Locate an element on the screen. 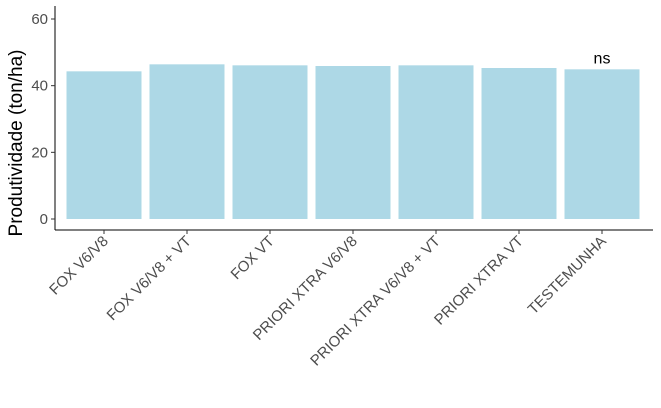  significance-label: ns is located at coordinates (602, 58).